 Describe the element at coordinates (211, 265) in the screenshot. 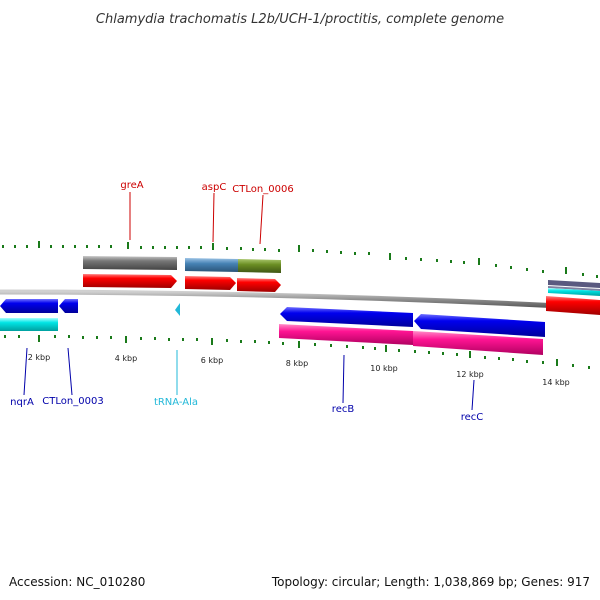

I see `steel-feature-bar` at that location.